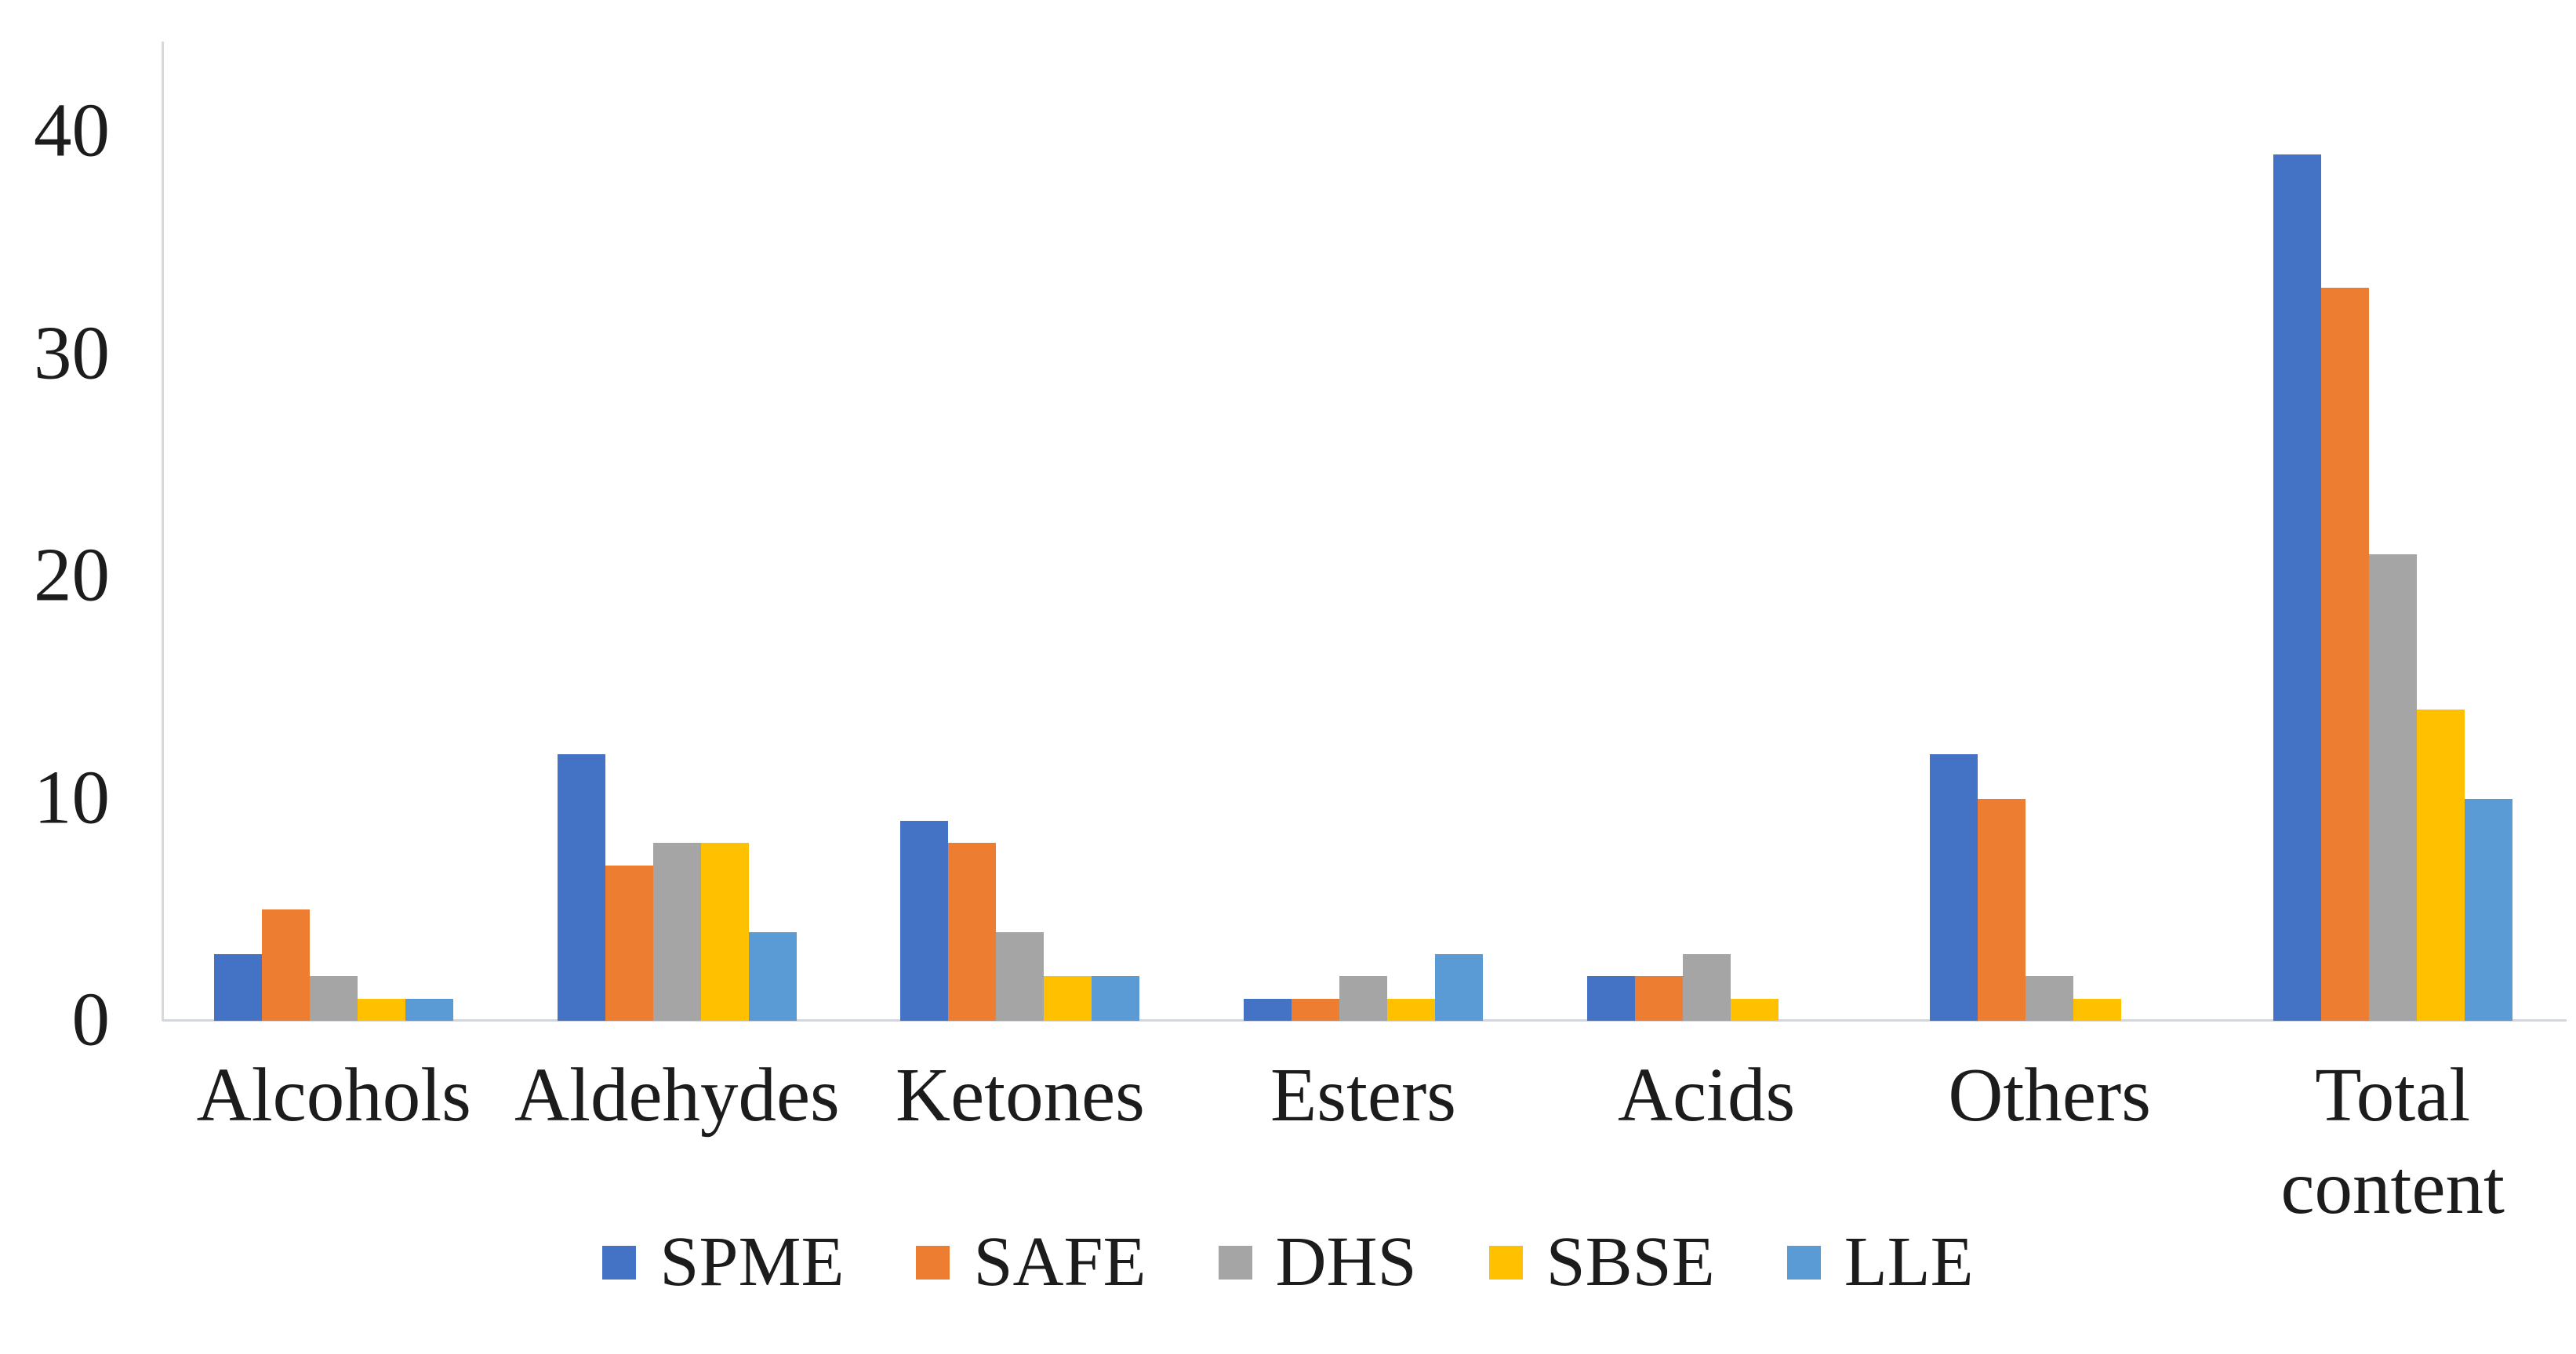 Image resolution: width=2576 pixels, height=1354 pixels. Describe the element at coordinates (72, 574) in the screenshot. I see `y-tick-label-20: 20` at that location.